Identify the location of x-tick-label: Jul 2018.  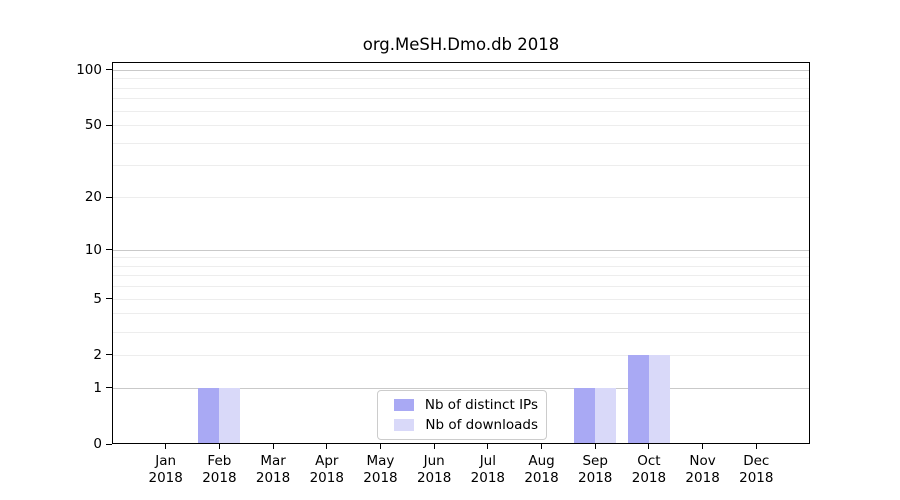
(488, 469).